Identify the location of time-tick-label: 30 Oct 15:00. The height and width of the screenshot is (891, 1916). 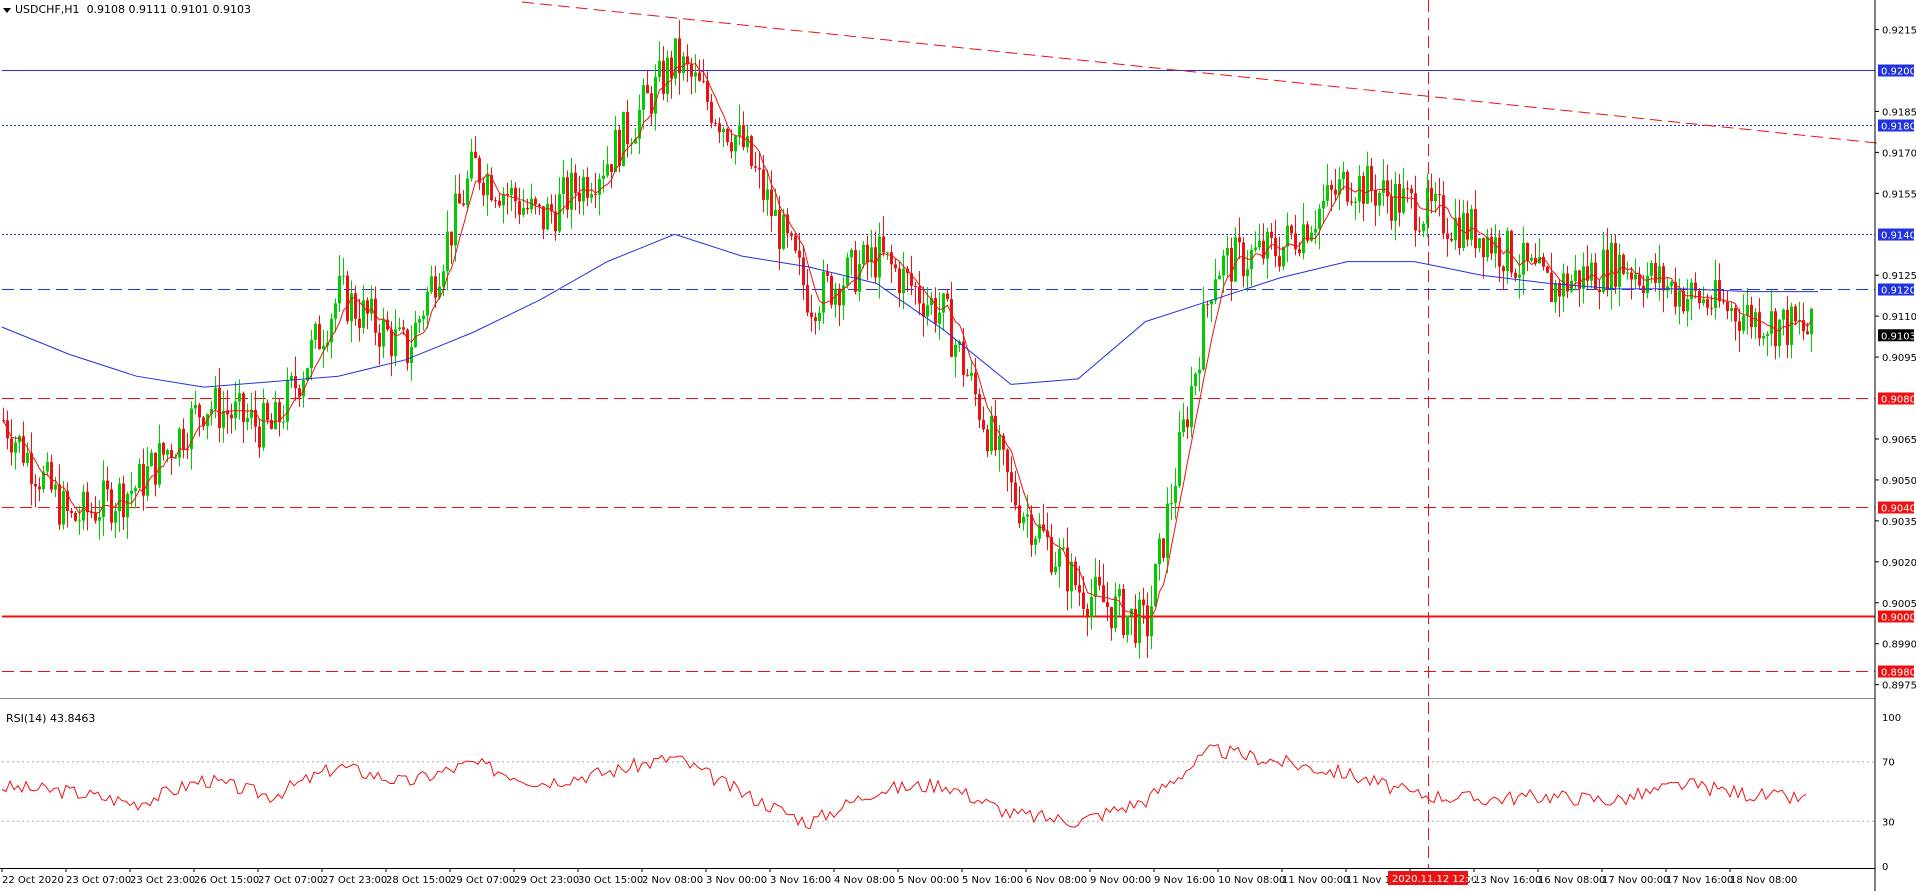
(610, 880).